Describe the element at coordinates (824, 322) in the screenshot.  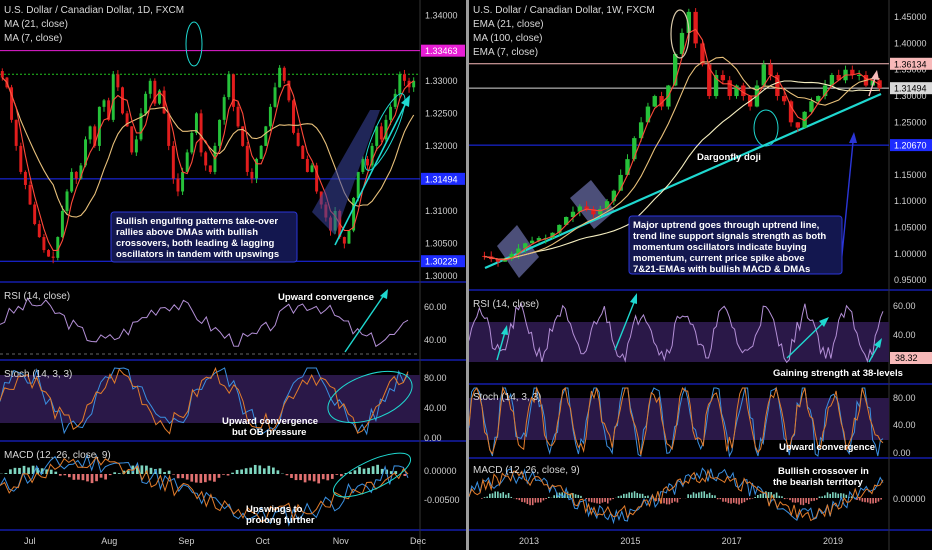
I see `trend-arrow-head` at that location.